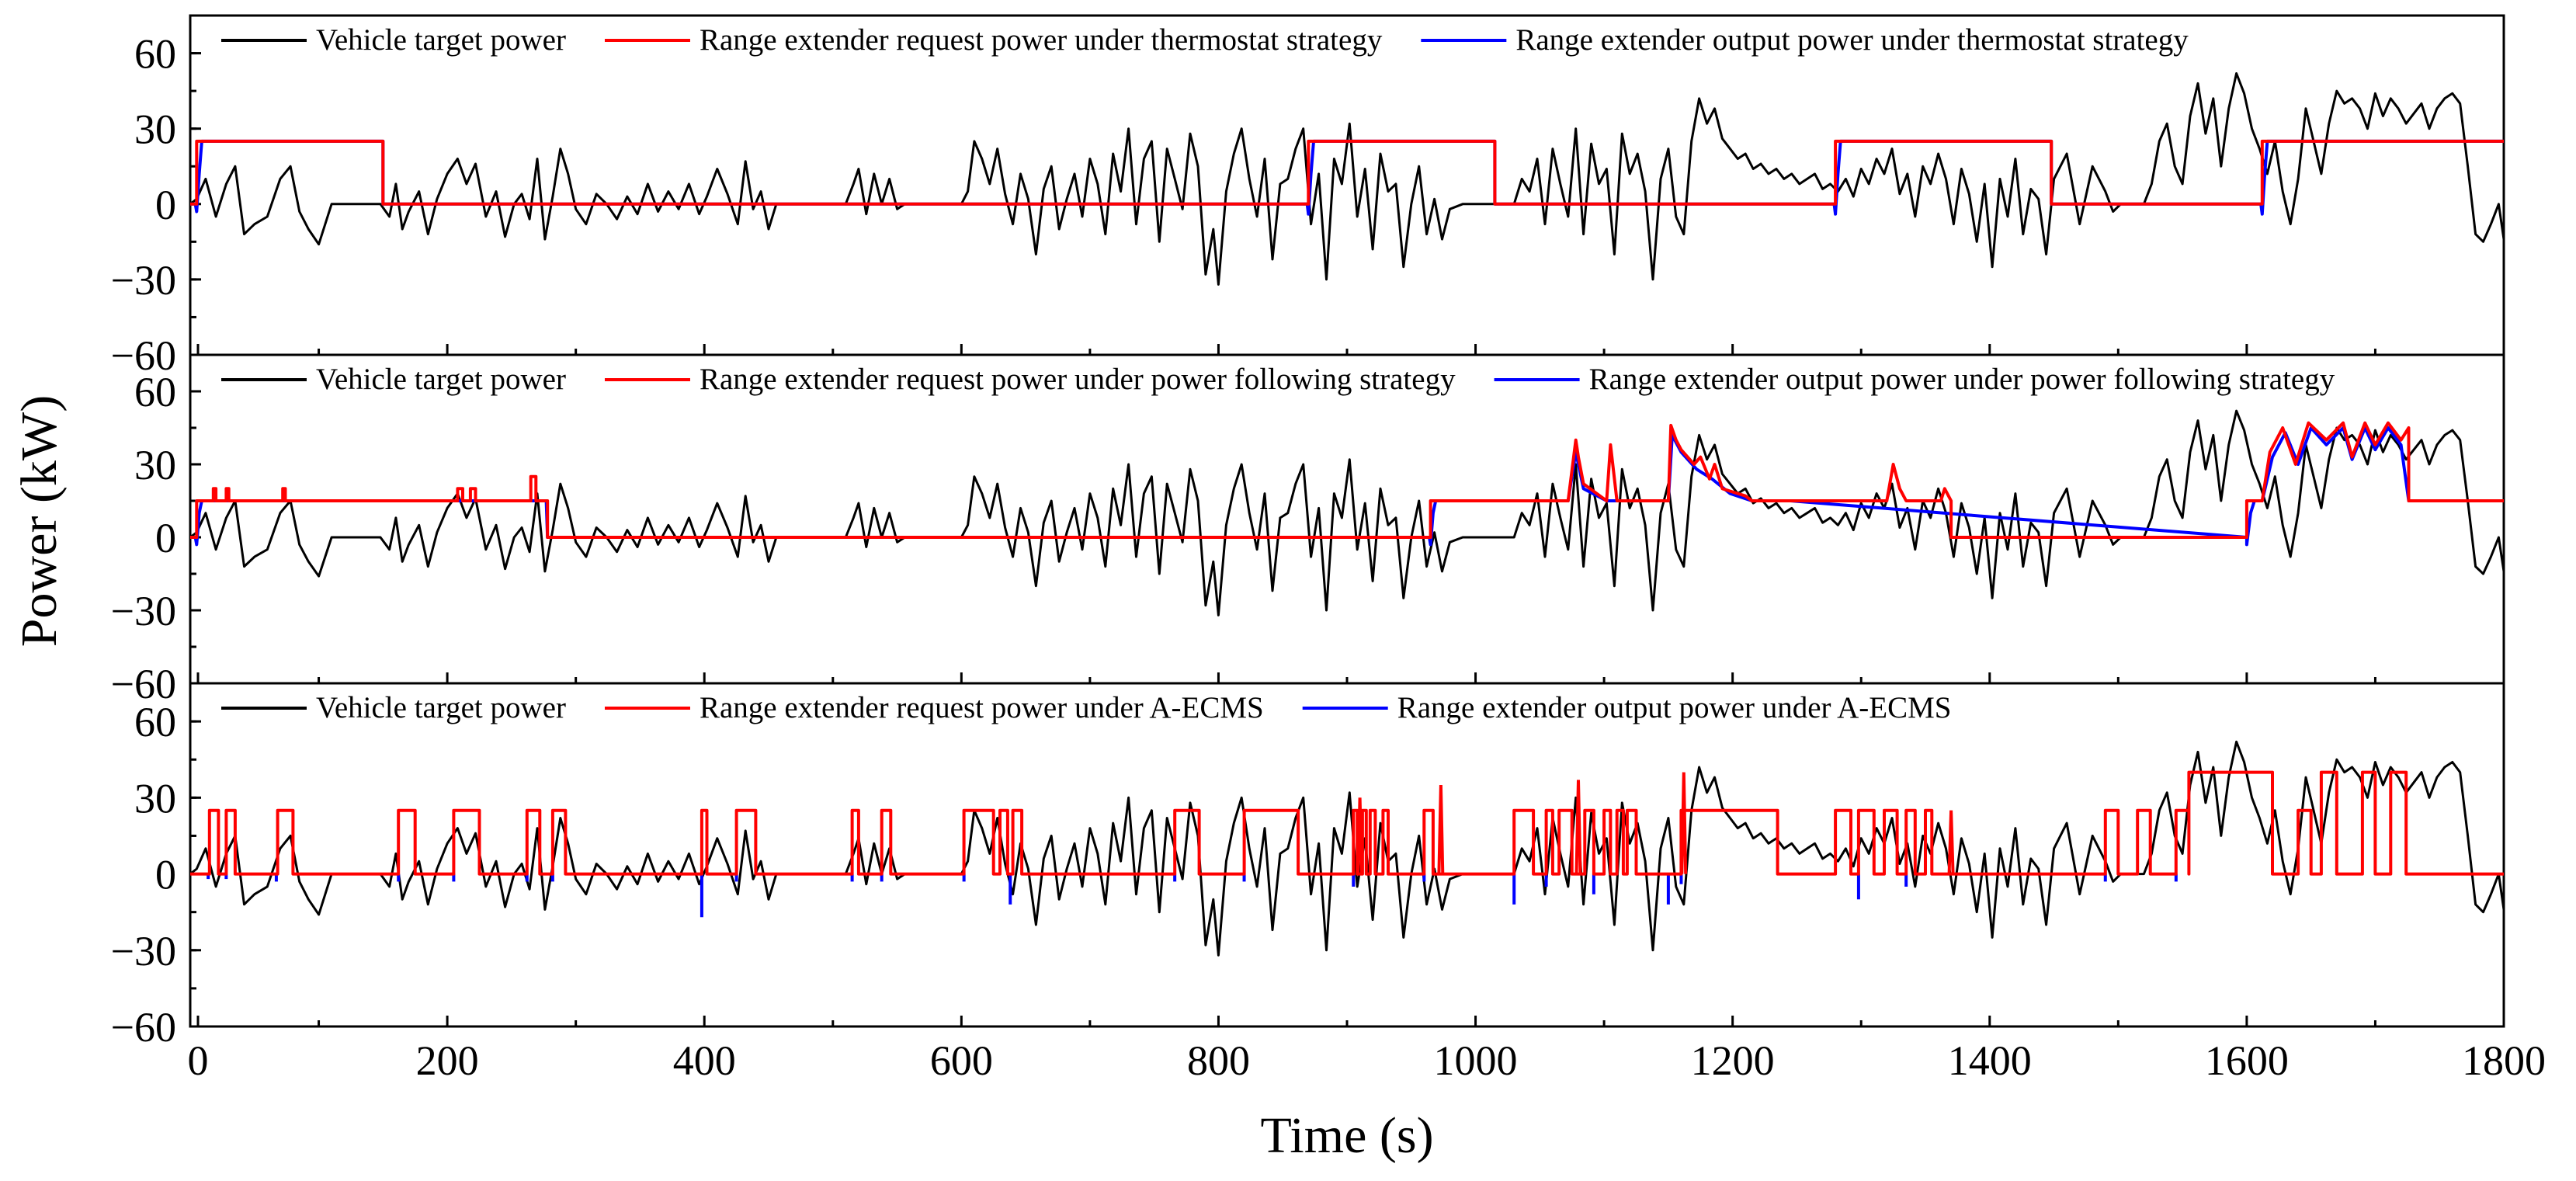 Image resolution: width=2576 pixels, height=1181 pixels. I want to click on legend-label: Range extender output power under A-ECMS, so click(1674, 708).